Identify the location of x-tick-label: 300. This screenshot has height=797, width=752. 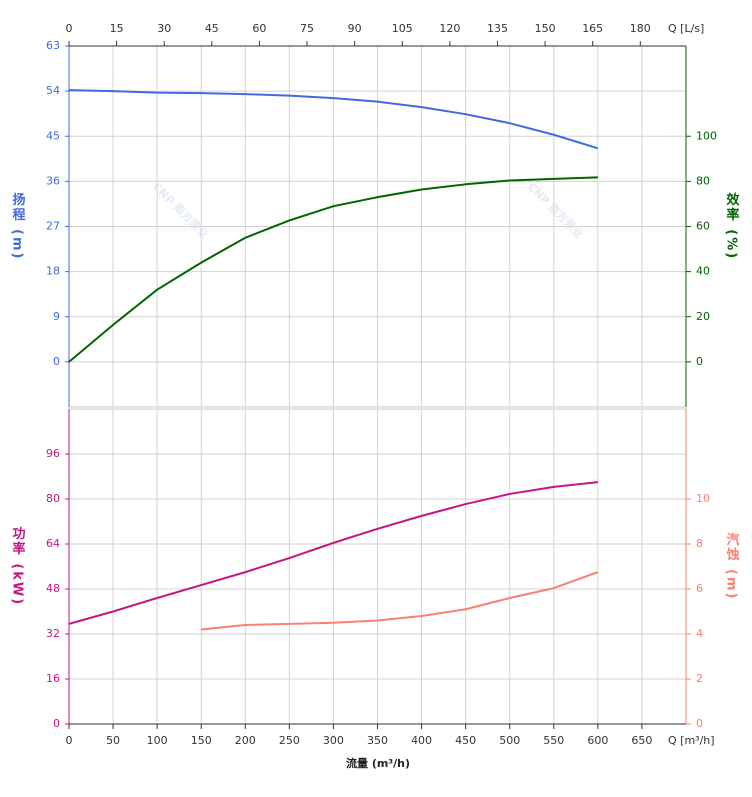
(333, 740).